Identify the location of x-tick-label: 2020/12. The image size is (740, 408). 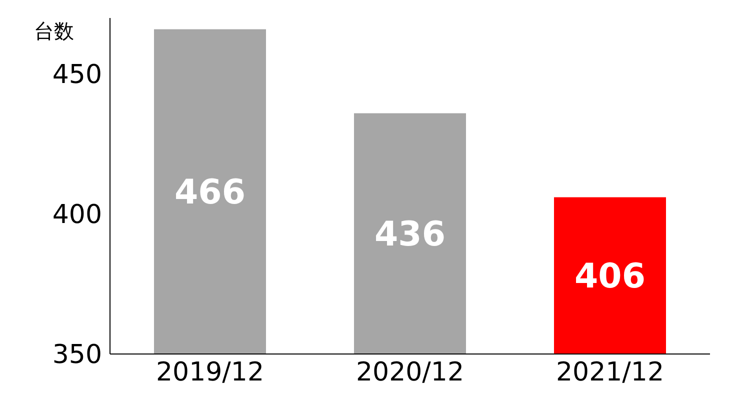
(410, 372).